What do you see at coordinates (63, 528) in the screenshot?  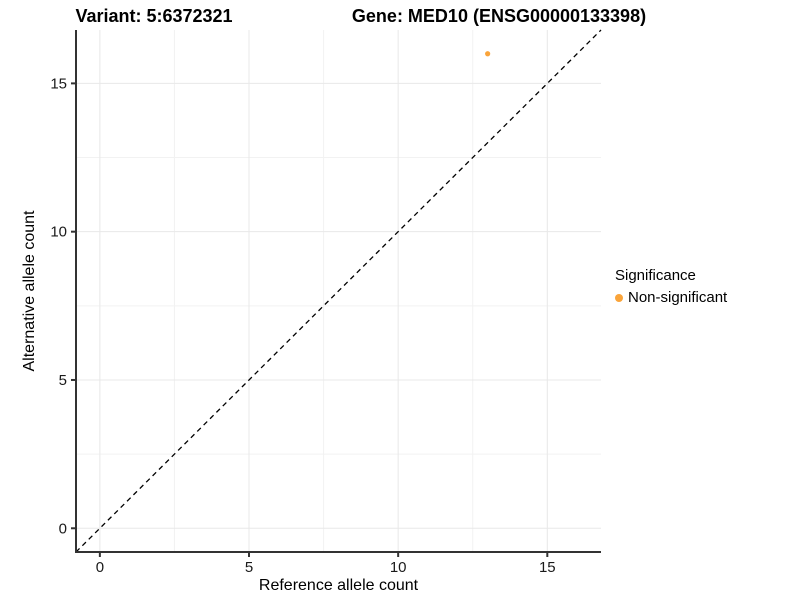 I see `y-tick-label: 0` at bounding box center [63, 528].